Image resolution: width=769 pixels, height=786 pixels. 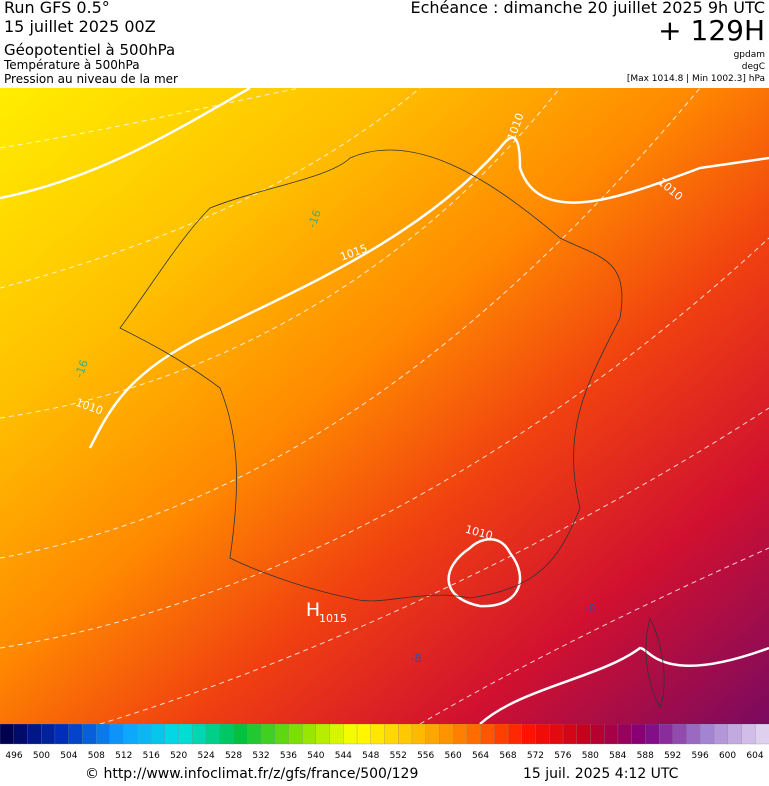 I want to click on colorbar-label: 516, so click(x=151, y=756).